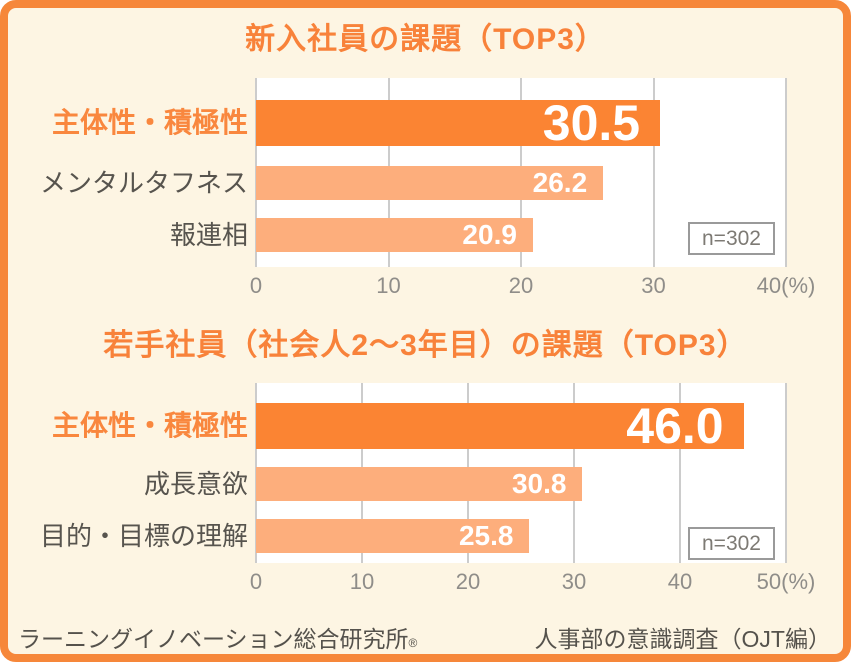 Image resolution: width=851 pixels, height=662 pixels. What do you see at coordinates (560, 182) in the screenshot?
I see `bar-value-label: 26.2` at bounding box center [560, 182].